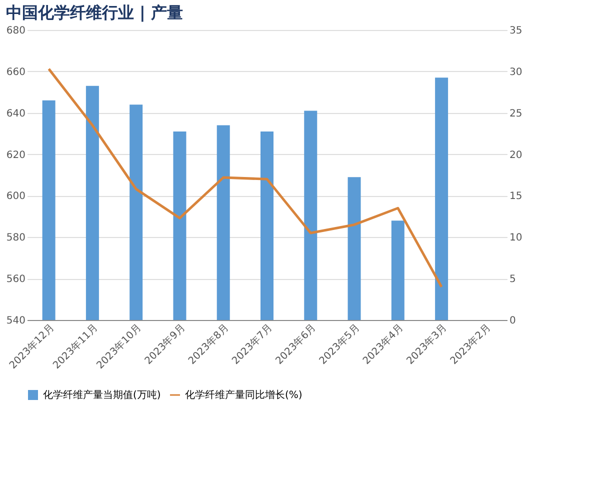 The height and width of the screenshot is (480, 600). What do you see at coordinates (102, 395) in the screenshot?
I see `legend-label: 化学纤维产量当期值(万吨)` at bounding box center [102, 395].